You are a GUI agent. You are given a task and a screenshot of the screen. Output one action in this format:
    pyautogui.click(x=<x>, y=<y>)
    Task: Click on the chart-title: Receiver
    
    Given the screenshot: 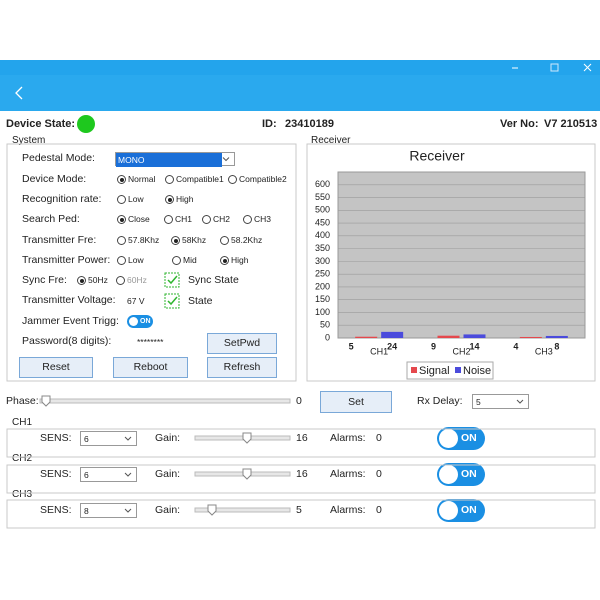 What is the action you would take?
    pyautogui.click(x=437, y=156)
    